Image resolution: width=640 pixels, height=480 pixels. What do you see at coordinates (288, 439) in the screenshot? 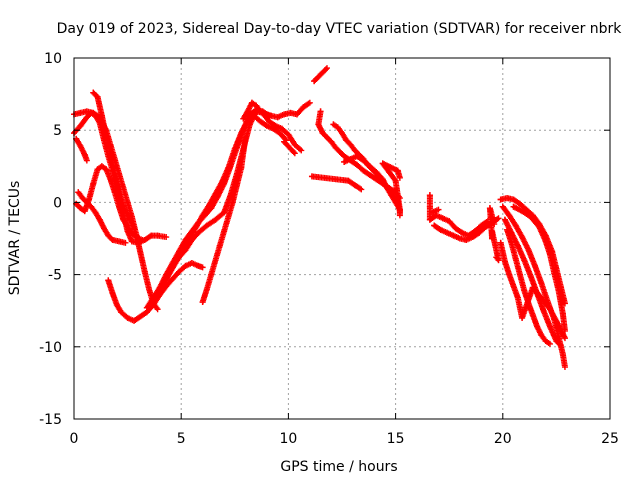
I see `x-tick-label: 10` at bounding box center [288, 439].